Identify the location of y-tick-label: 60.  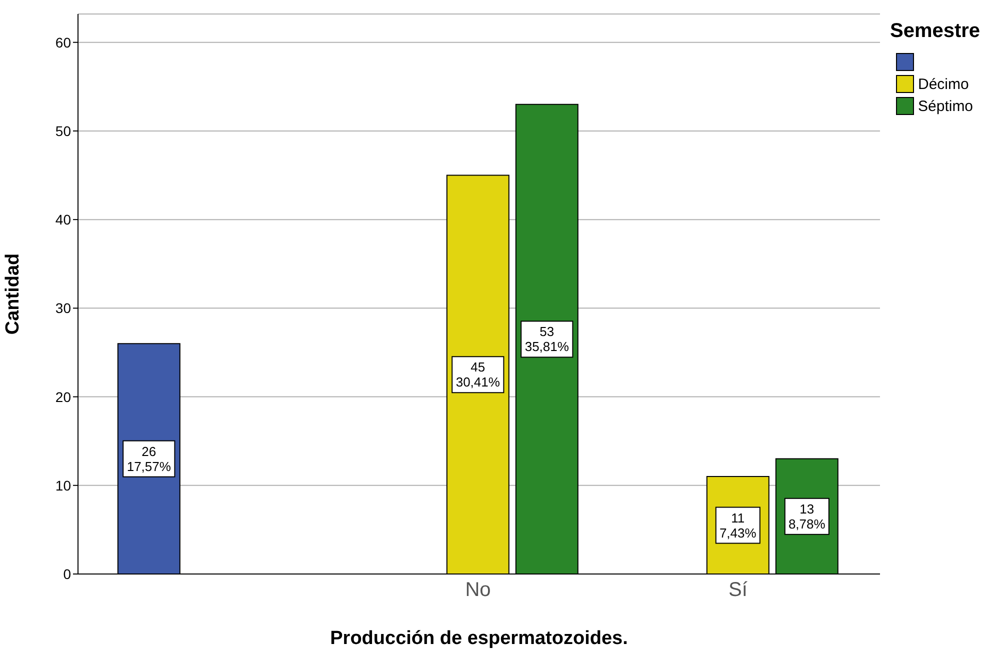
(63, 42).